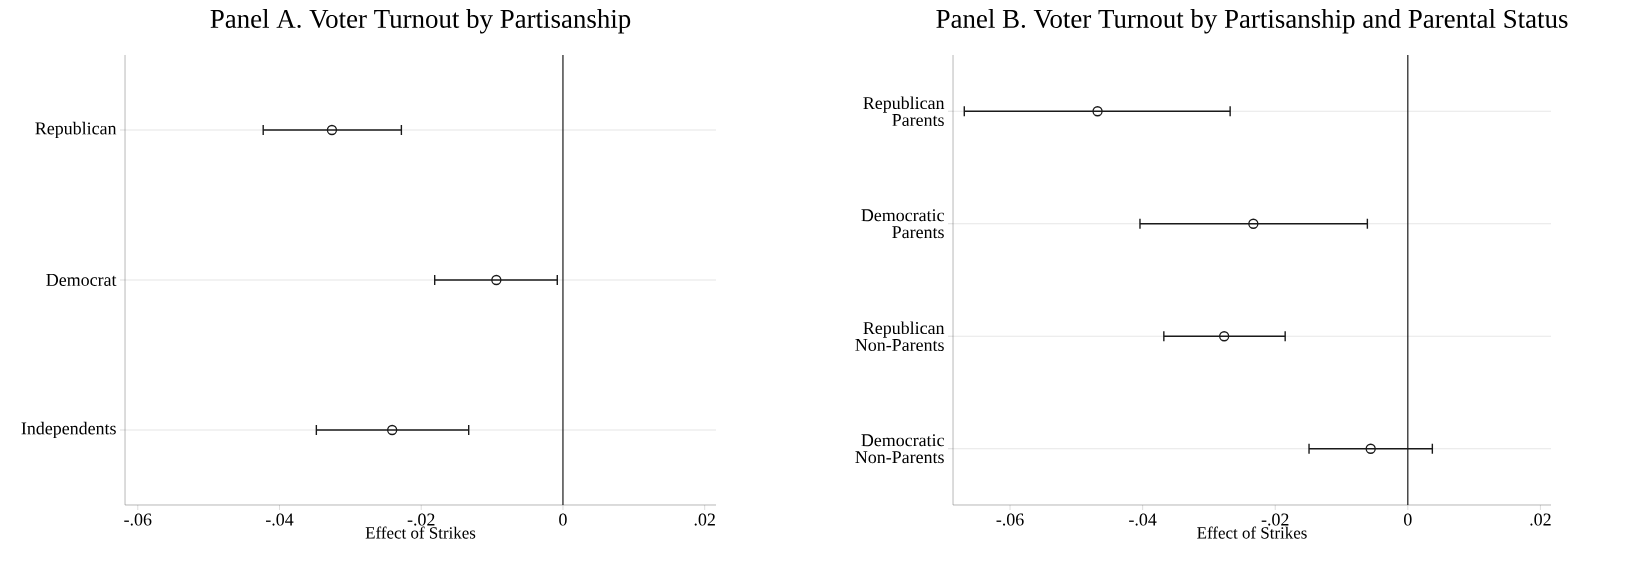 The image size is (1631, 585). Describe the element at coordinates (1252, 21) in the screenshot. I see `chart-title: Panel B. Voter Turnout by Partisanship and Parental Status` at that location.